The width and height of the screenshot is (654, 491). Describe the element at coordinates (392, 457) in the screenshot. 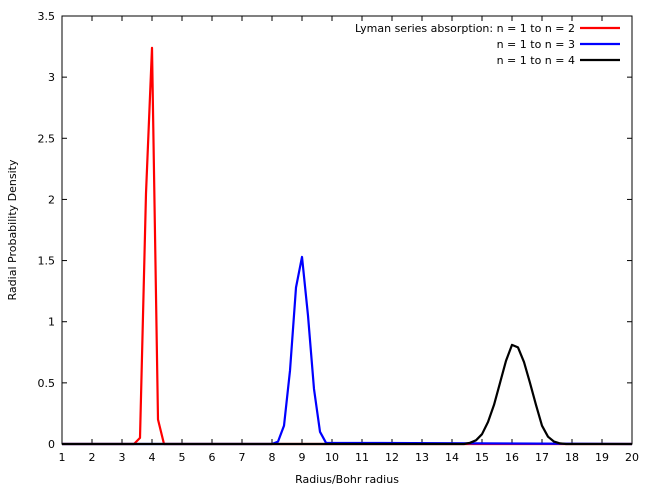

I see `x-tick-label: 12` at that location.